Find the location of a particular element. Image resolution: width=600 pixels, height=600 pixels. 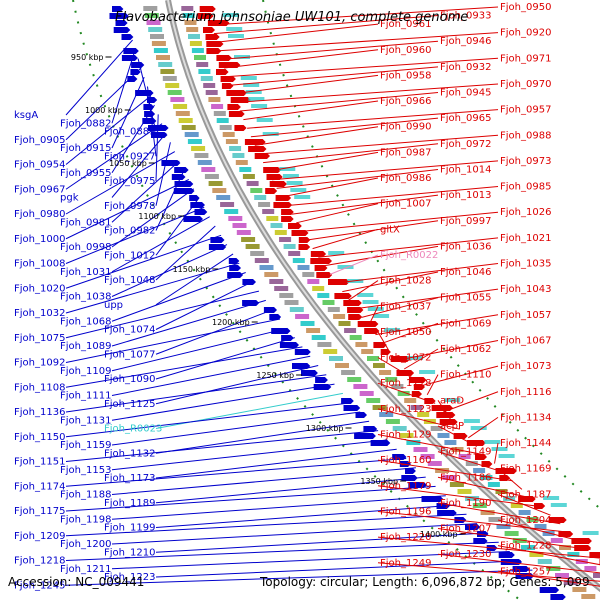

right-gene-label: Fjoh_1035 is located at coordinates (525, 264).